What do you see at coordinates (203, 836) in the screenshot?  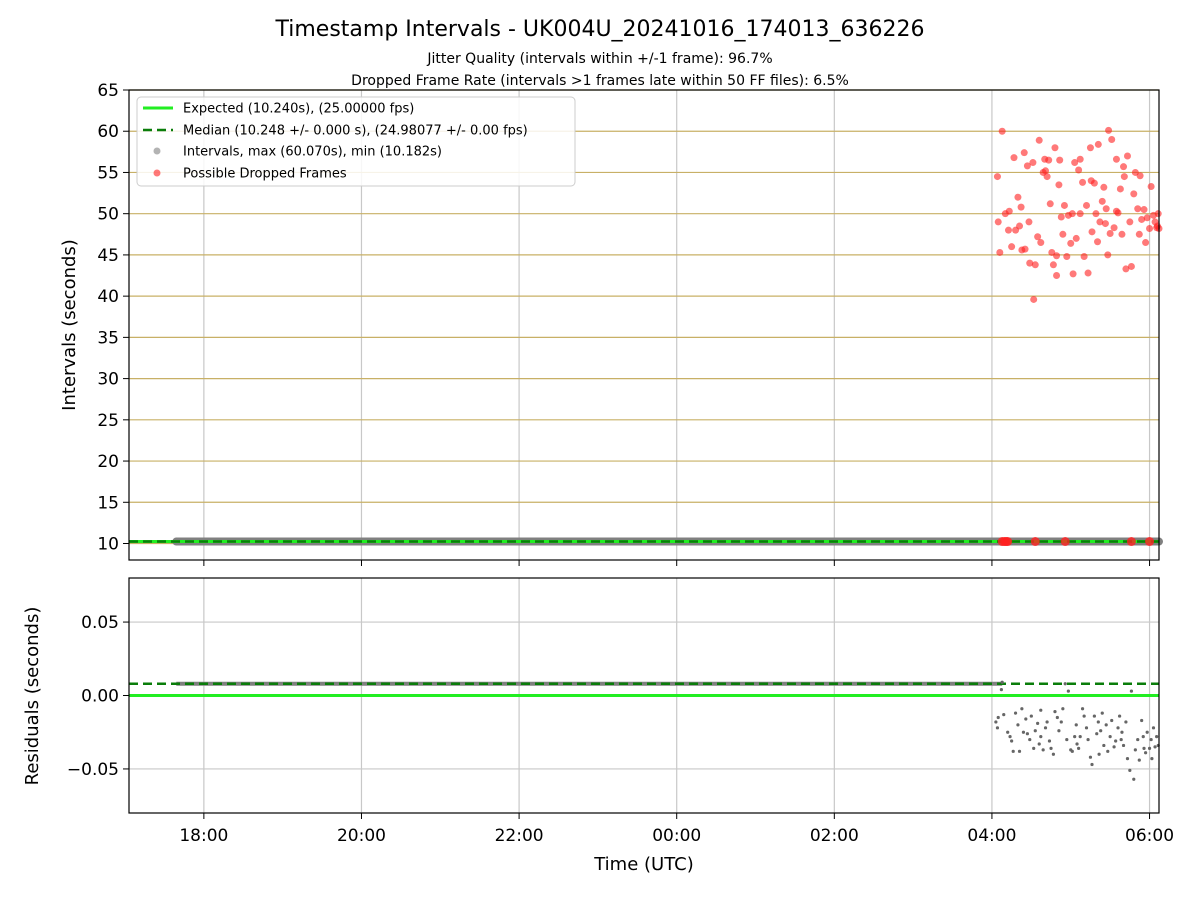 I see `x-tick-label: 18:00` at bounding box center [203, 836].